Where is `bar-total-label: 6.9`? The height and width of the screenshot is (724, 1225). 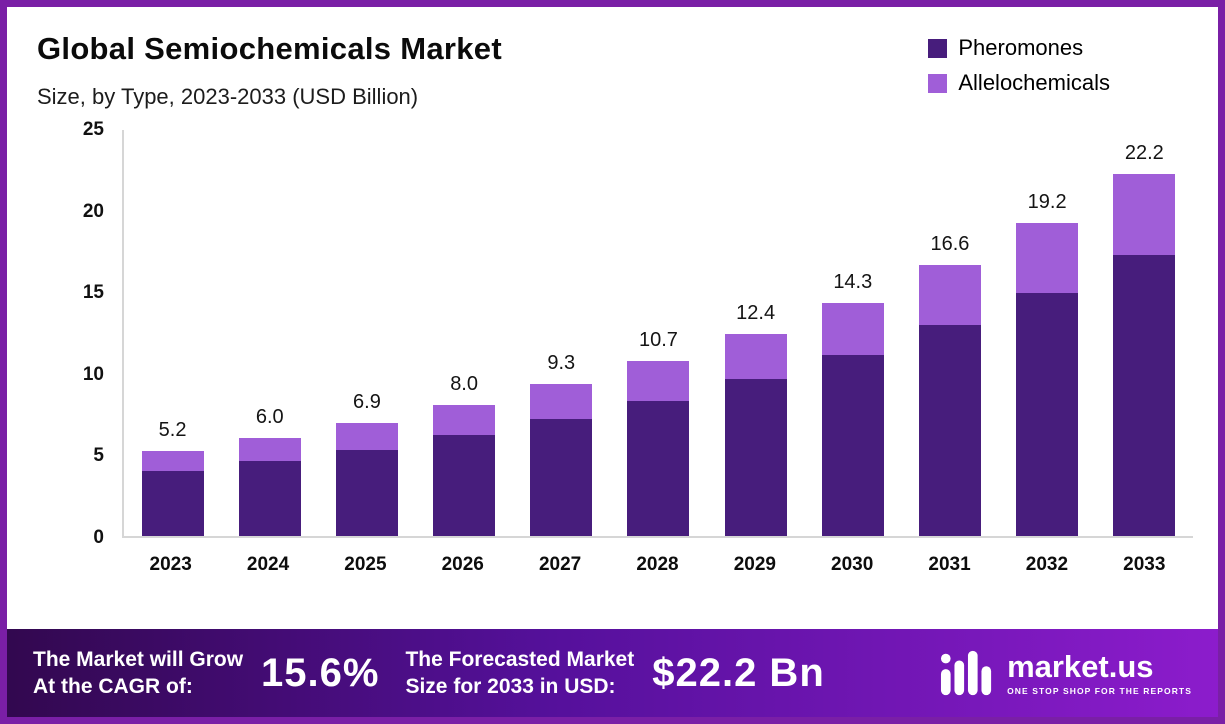 bar-total-label: 6.9 is located at coordinates (367, 402).